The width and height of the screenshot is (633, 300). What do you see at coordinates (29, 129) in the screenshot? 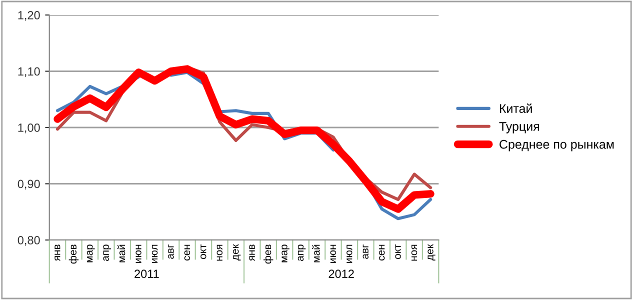
I see `y-tick-label: 1,00` at bounding box center [29, 129].